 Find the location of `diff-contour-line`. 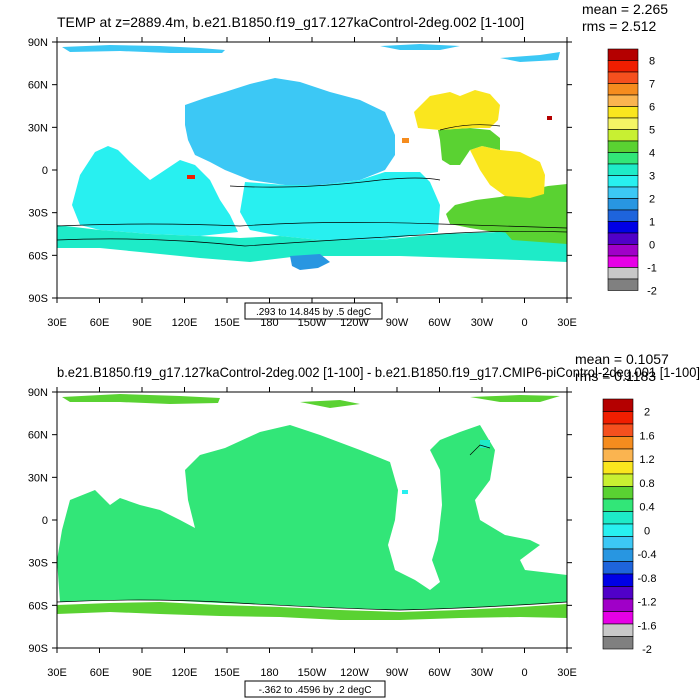

diff-contour-line is located at coordinates (480, 450).